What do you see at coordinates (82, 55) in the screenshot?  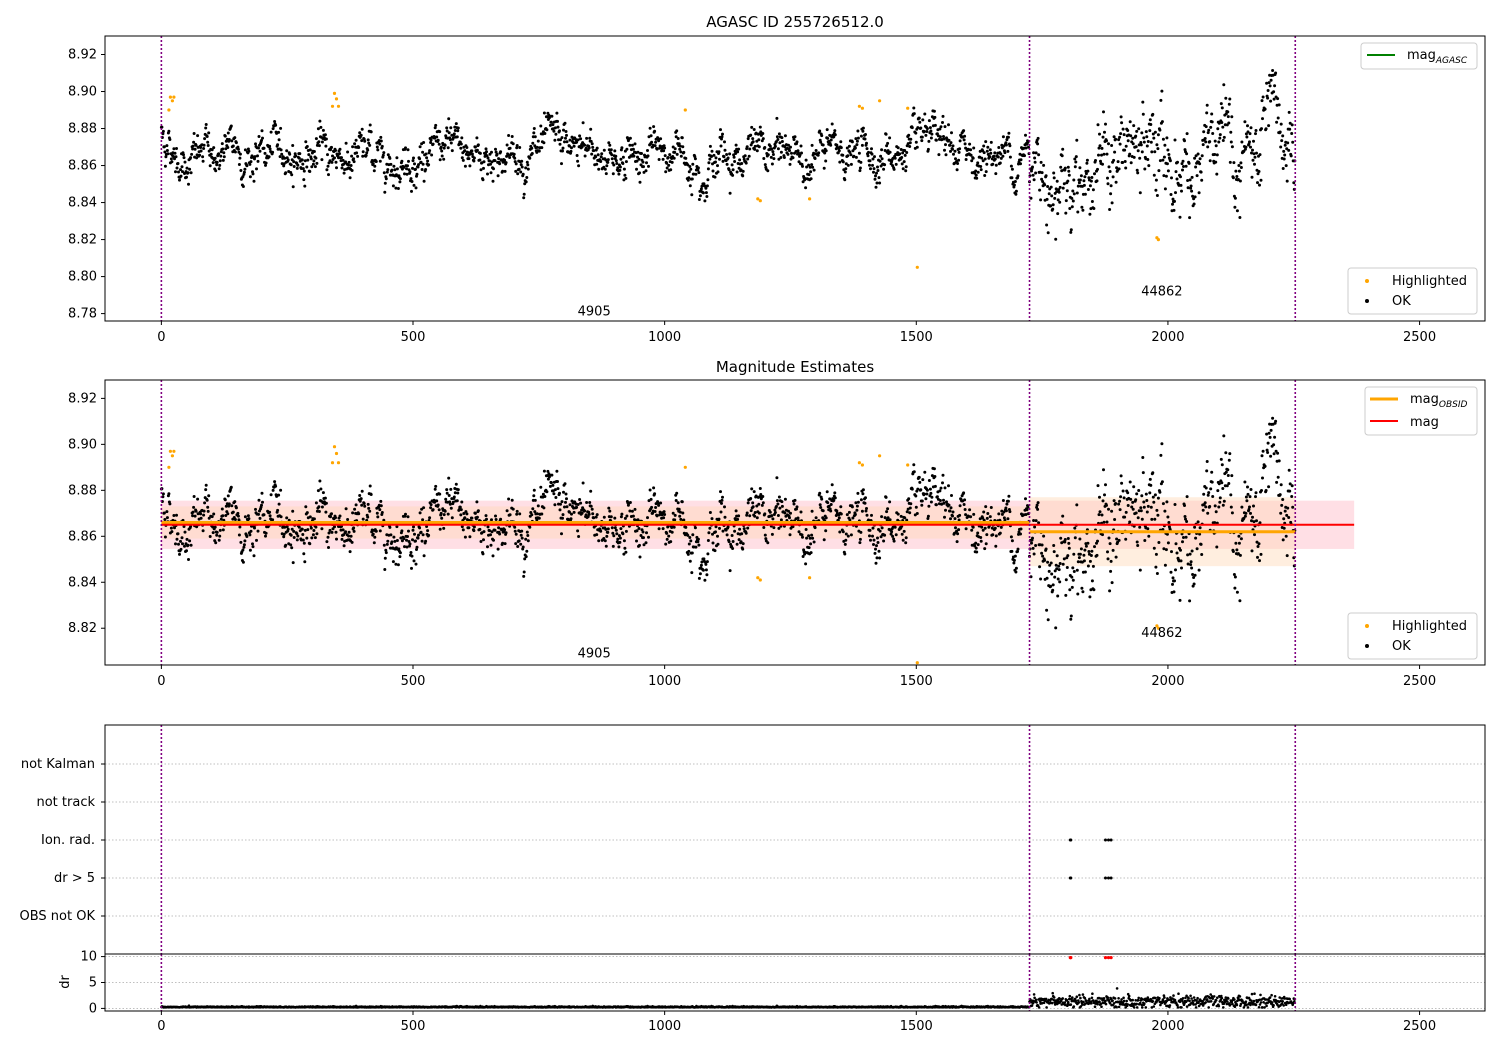 I see `y-tick-label: 8.92` at bounding box center [82, 55].